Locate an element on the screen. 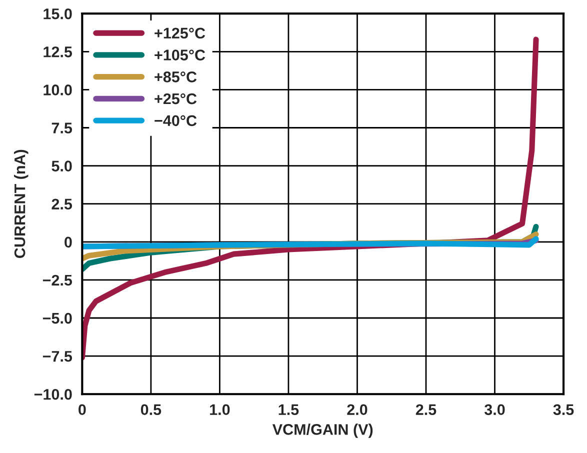 The image size is (587, 453). legend-label: −40°C is located at coordinates (175, 120).